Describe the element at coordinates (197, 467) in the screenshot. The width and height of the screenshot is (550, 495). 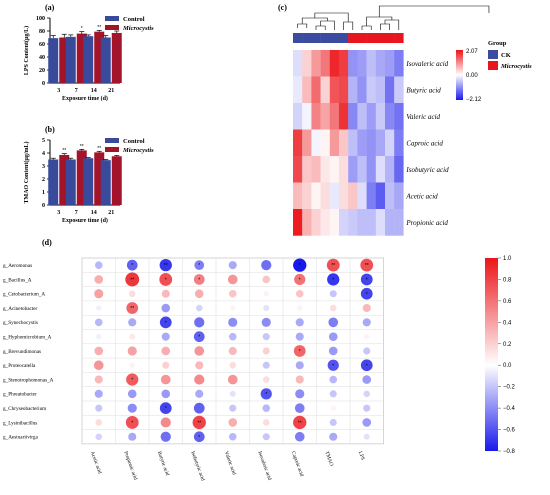
I see `correlation-column-label: Isobutyric acid` at that location.